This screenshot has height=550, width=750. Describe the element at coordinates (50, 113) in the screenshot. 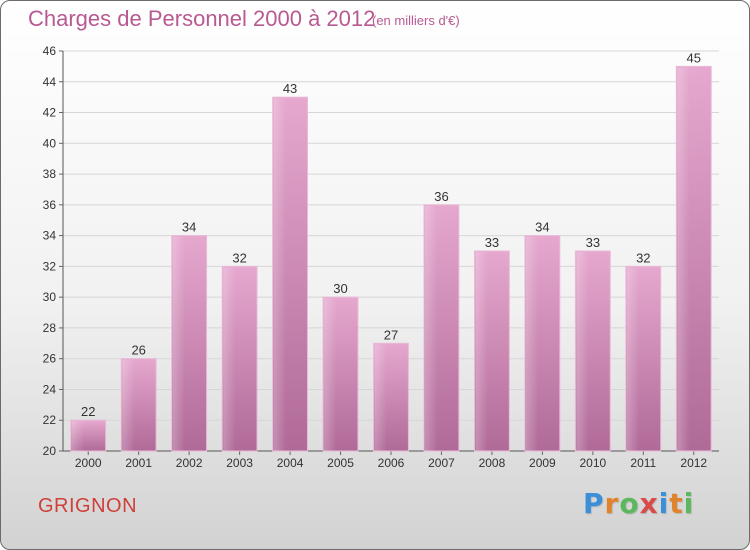

I see `y-tick-label: 42` at that location.